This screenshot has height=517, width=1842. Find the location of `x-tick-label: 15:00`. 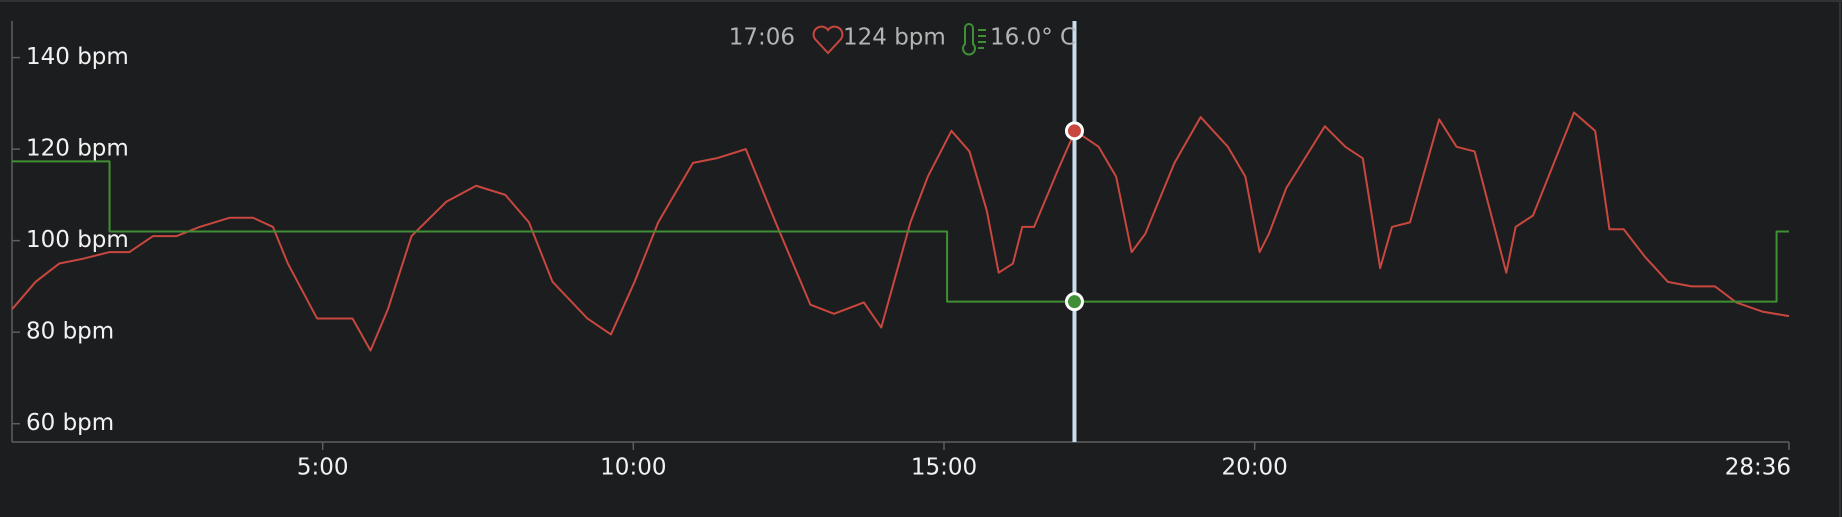

x-tick-label: 15:00 is located at coordinates (944, 468).